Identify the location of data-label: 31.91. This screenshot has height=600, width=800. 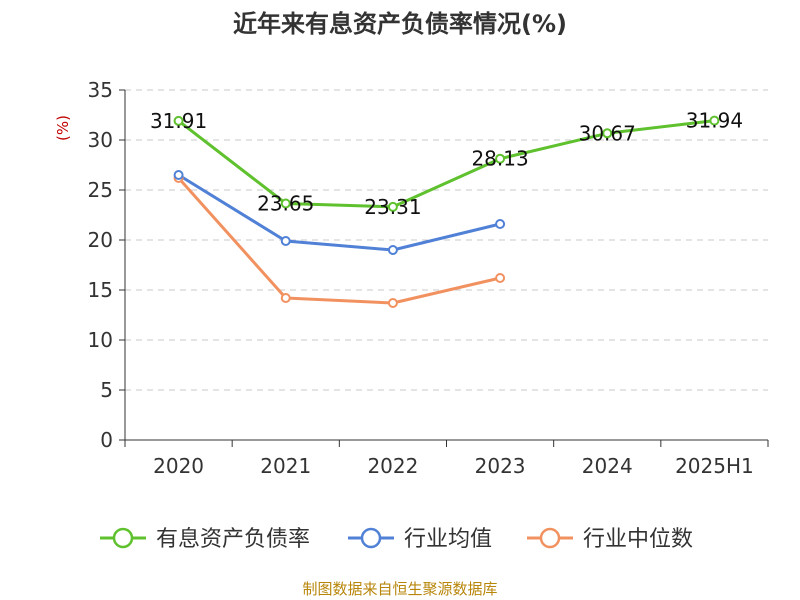
(178, 121).